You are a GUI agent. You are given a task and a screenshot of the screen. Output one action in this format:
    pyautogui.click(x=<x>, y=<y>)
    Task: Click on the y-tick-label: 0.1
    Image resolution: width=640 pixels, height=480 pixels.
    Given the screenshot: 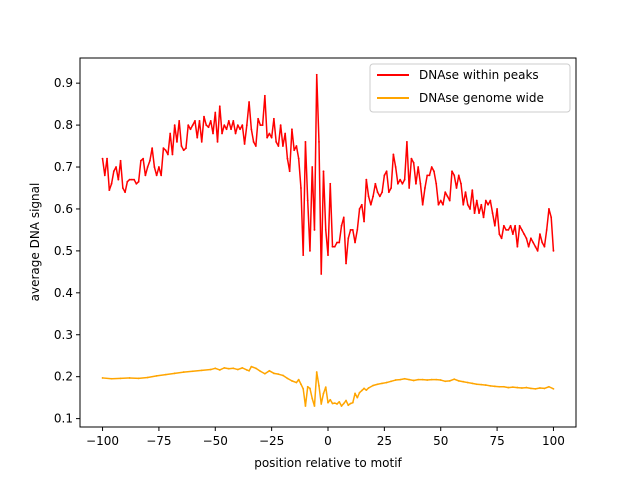 What is the action you would take?
    pyautogui.click(x=63, y=419)
    